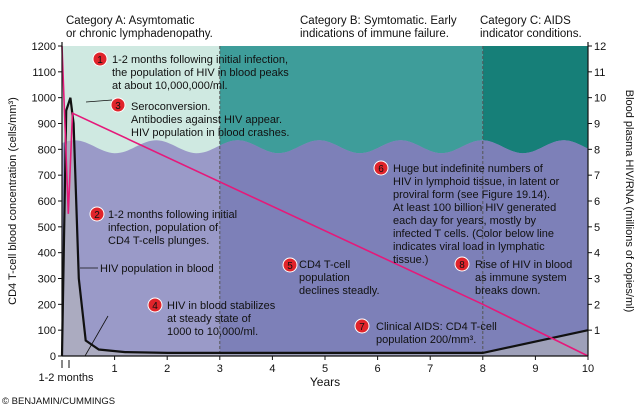 The image size is (642, 412). What do you see at coordinates (325, 382) in the screenshot?
I see `x-axis-title: Years` at bounding box center [325, 382].